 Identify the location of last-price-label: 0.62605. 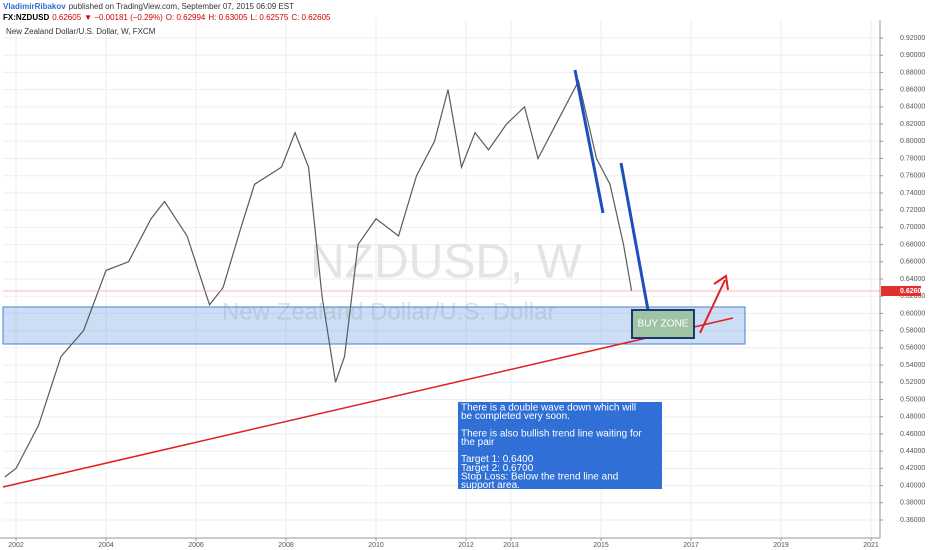
(912, 291).